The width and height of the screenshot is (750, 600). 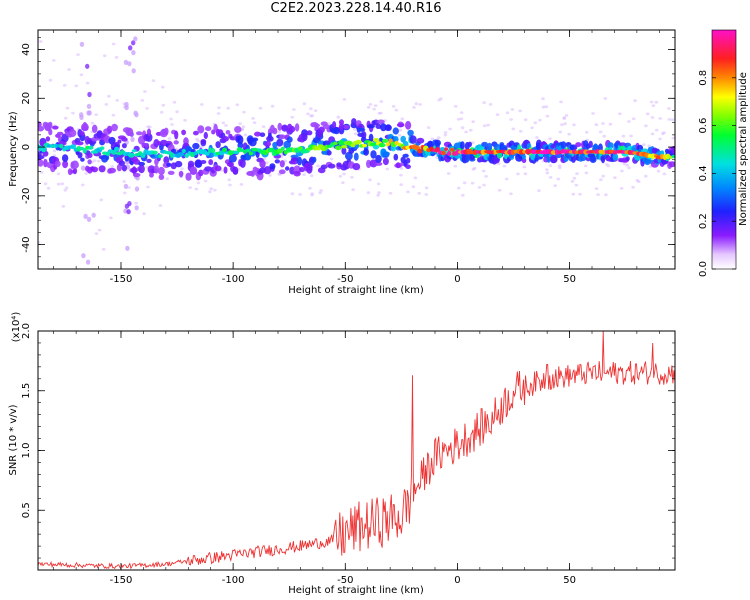 What do you see at coordinates (26, 451) in the screenshot?
I see `y-tick-label: 1.0` at bounding box center [26, 451].